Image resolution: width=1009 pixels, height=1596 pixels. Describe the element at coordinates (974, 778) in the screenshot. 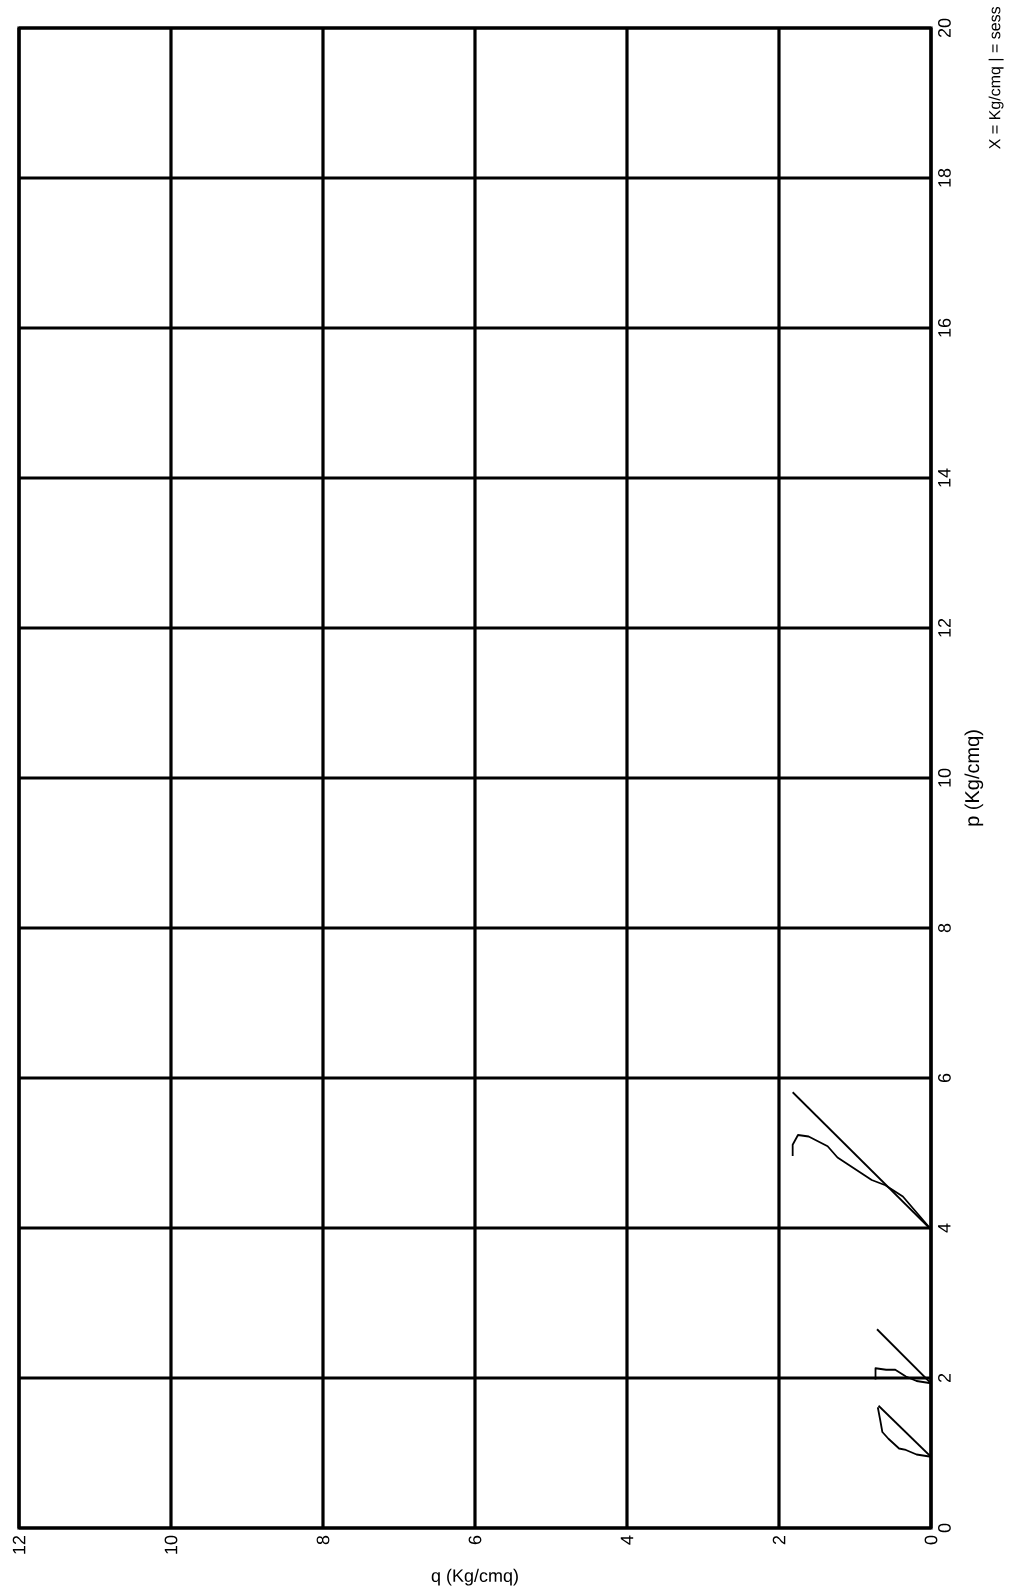

I see `y-axis-title: p (Kg/cmq)` at that location.